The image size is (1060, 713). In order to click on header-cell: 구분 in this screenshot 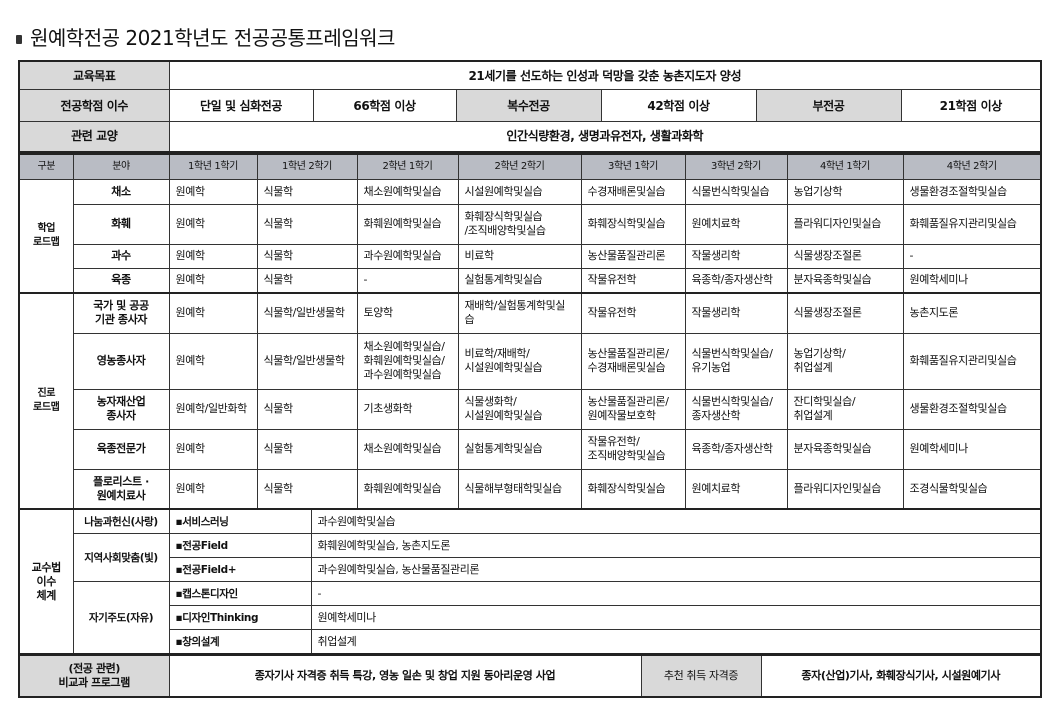, I will do `click(46, 166)`.